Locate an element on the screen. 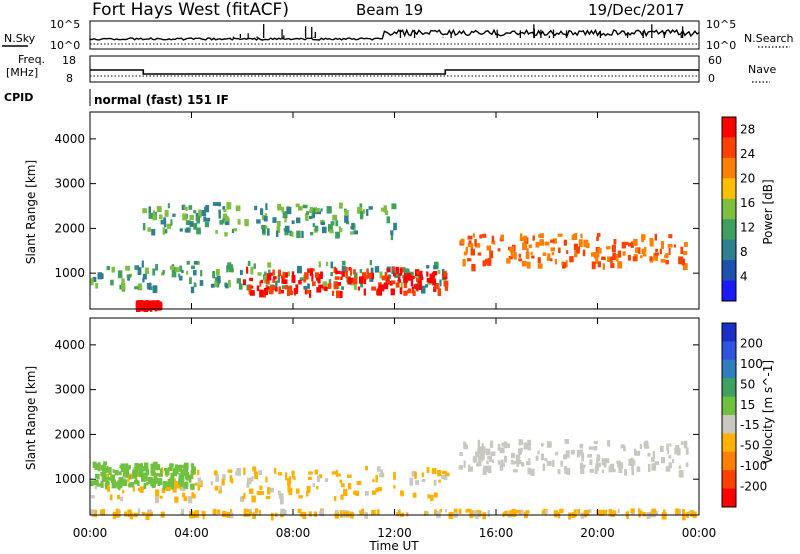  x-tick-label: 04:00 is located at coordinates (191, 533).